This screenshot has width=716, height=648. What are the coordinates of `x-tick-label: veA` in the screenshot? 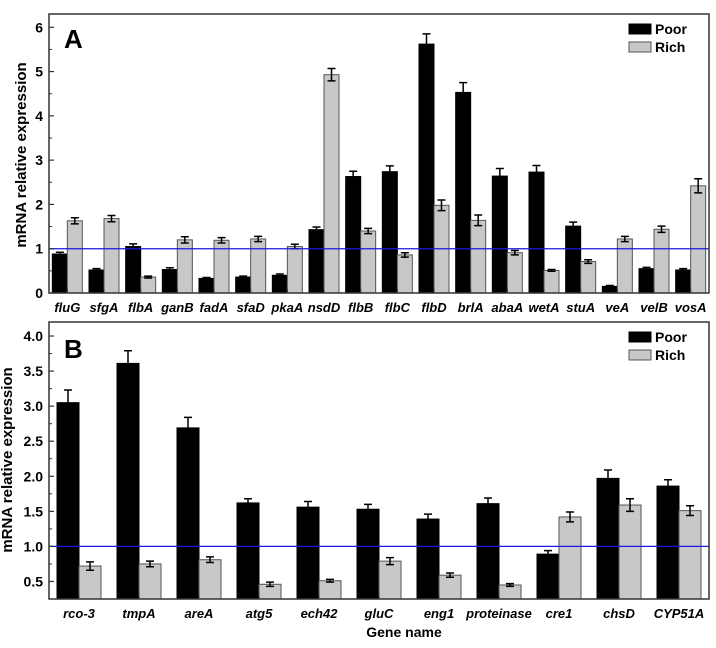 It's located at (617, 307).